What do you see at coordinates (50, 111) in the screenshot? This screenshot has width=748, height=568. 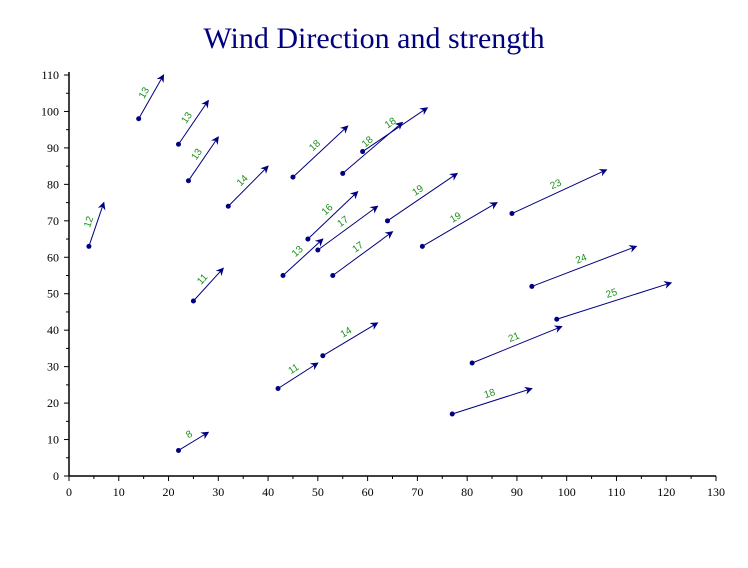 I see `y-tick-label: 100` at bounding box center [50, 111].